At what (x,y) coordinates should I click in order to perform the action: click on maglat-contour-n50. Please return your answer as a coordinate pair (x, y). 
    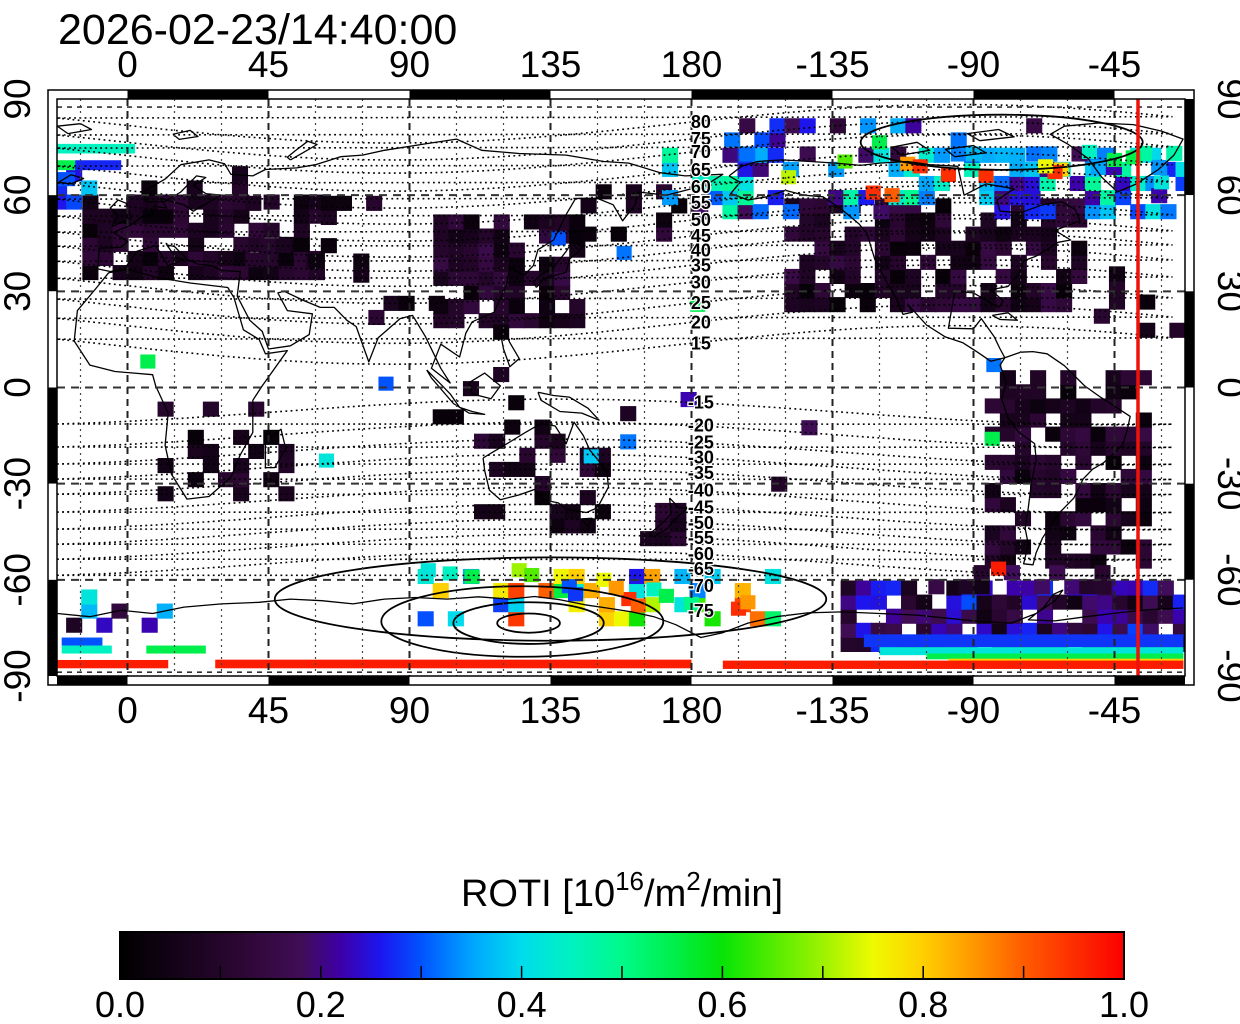
    Looking at the image, I should click on (615, 221).